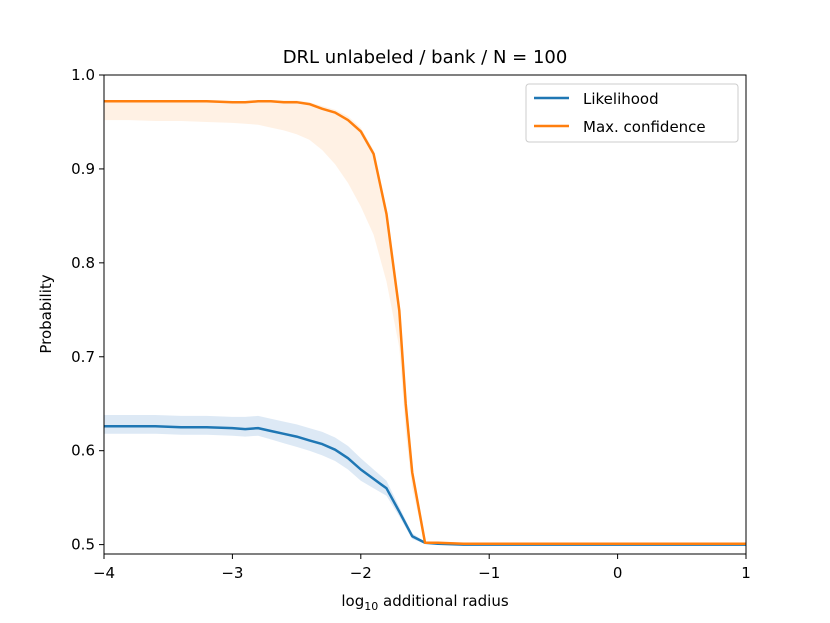  What do you see at coordinates (87, 310) in the screenshot?
I see `y-axis-ticks: 0.5 0.6 0.7 0.8 0.9 1.0` at bounding box center [87, 310].